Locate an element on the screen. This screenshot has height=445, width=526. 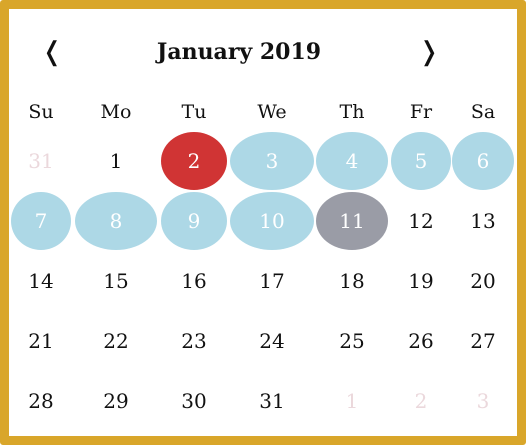
day-cell: 24 is located at coordinates (272, 341).